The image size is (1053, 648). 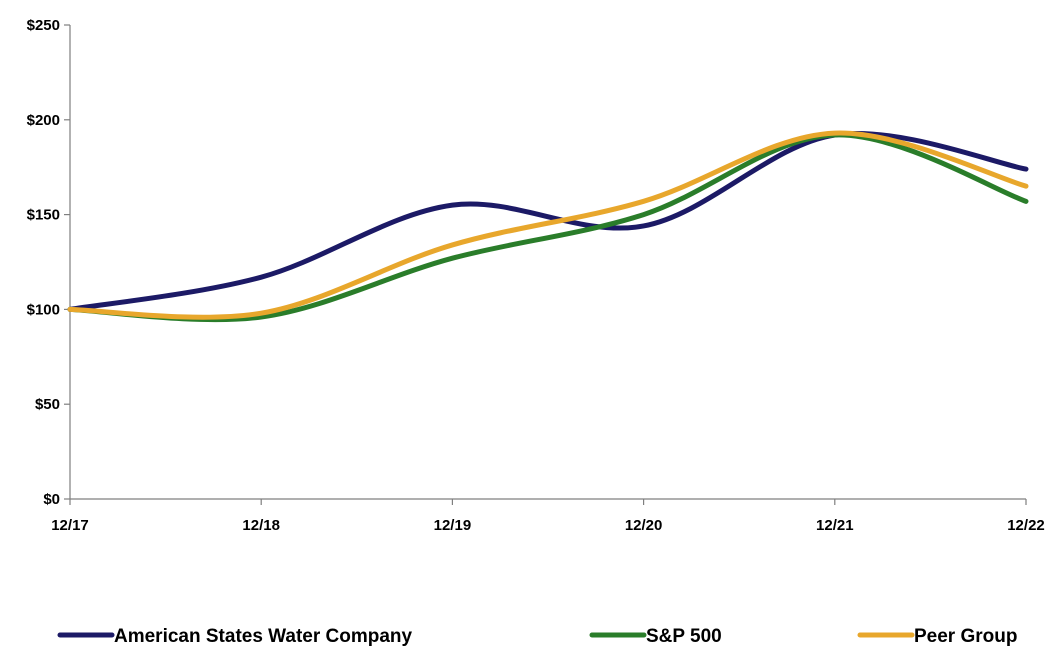 I want to click on legend-label-sandp-500: S&P 500, so click(x=684, y=636).